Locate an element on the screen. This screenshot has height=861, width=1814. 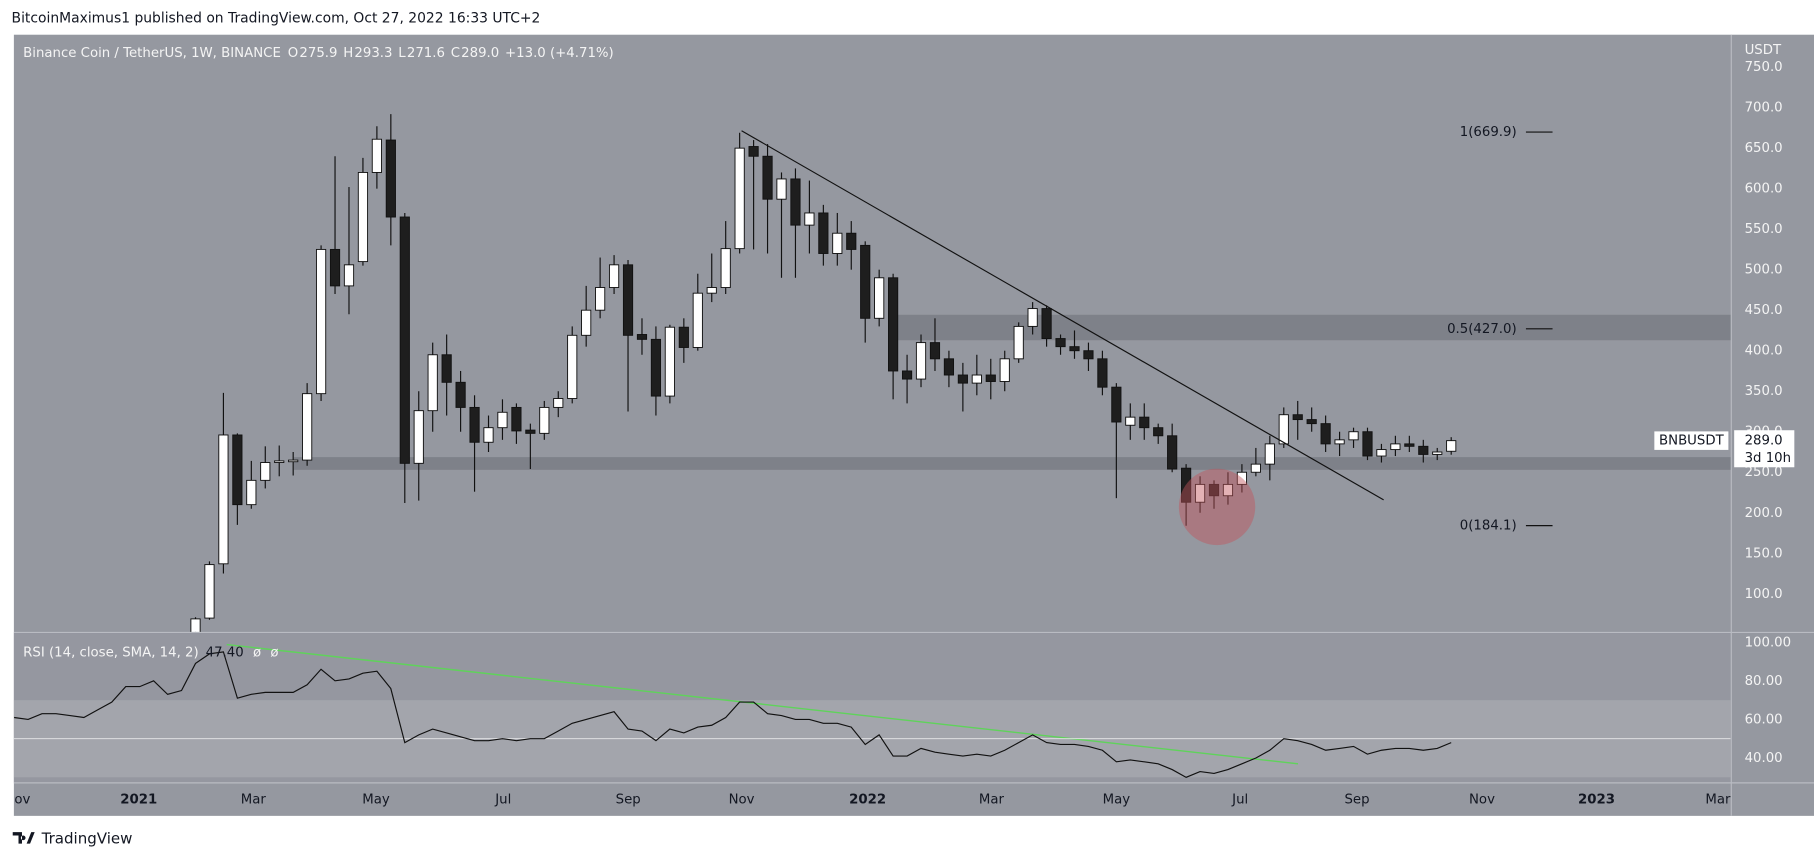
legend-ohlc-label: L is located at coordinates (402, 53).